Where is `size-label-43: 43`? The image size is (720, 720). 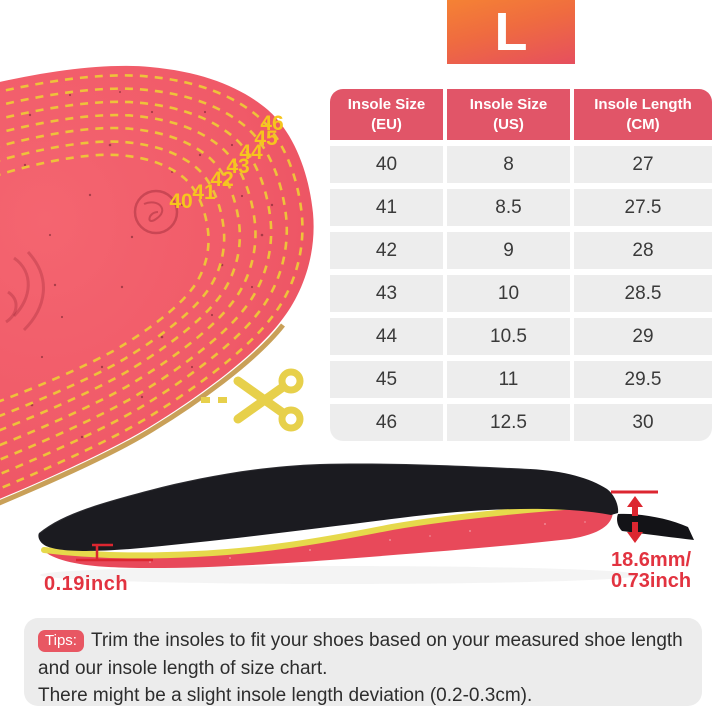
size-label-43: 43 is located at coordinates (237, 166).